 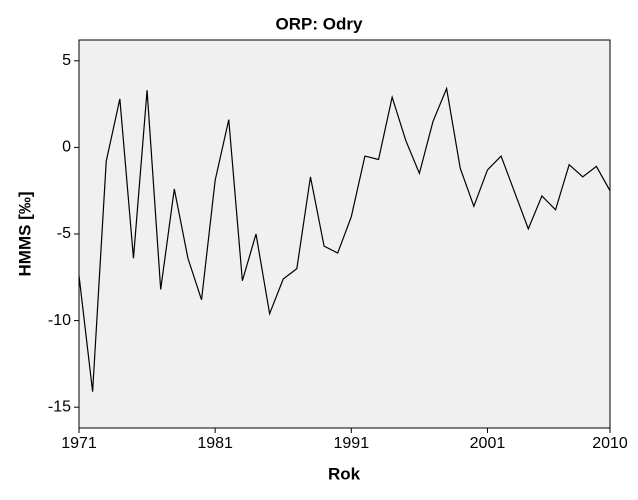 I want to click on y-tick-label: 5, so click(x=66, y=60).